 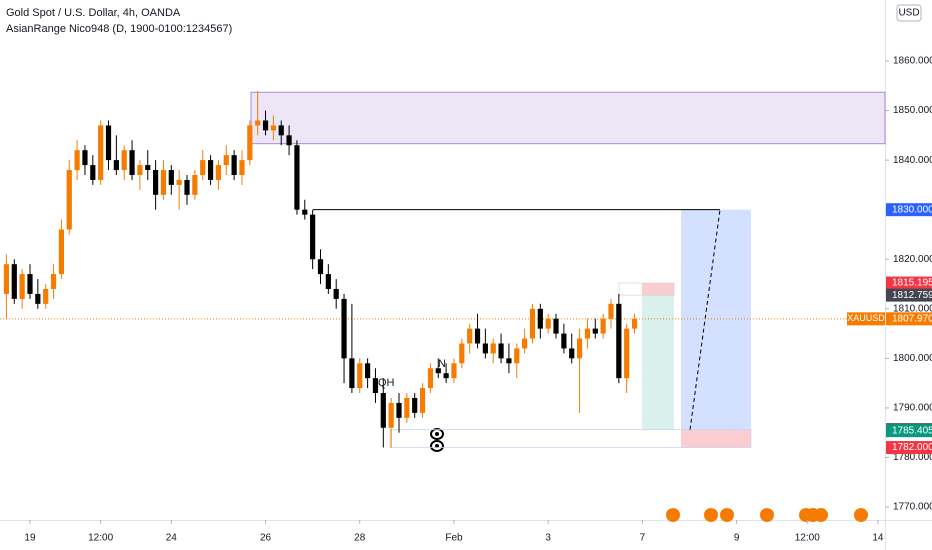 I want to click on long-target-zone, so click(x=716, y=319).